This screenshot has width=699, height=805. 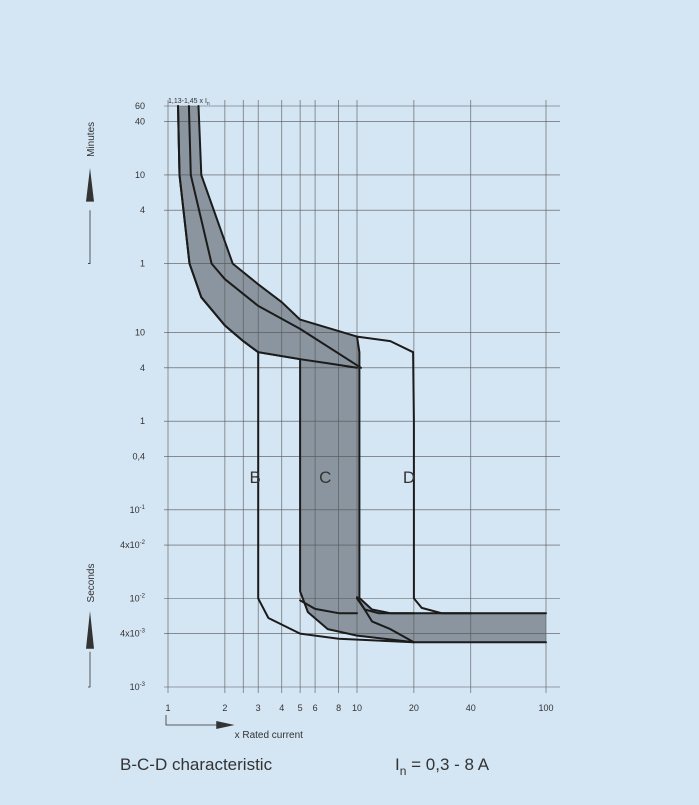 What do you see at coordinates (255, 477) in the screenshot?
I see `region-label-b: B` at bounding box center [255, 477].